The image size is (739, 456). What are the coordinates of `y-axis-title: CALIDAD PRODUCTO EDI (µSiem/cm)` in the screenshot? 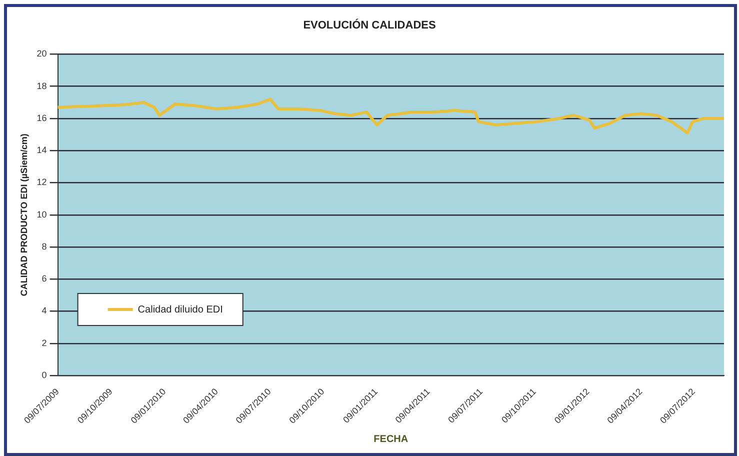 It's located at (23, 215).